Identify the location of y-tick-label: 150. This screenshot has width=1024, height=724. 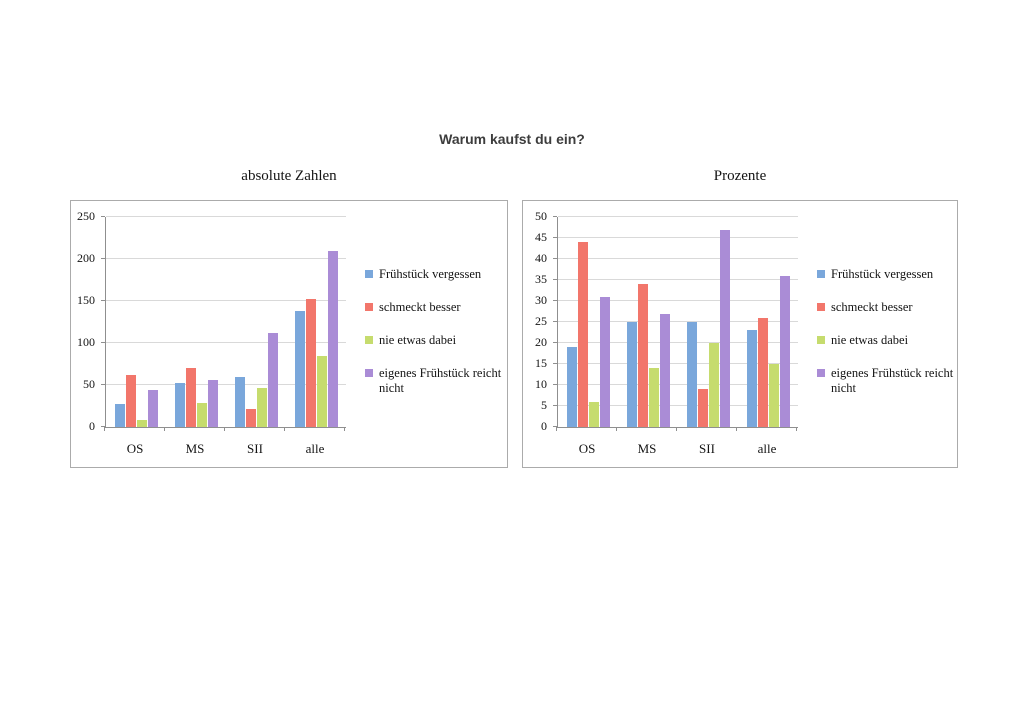
(86, 300).